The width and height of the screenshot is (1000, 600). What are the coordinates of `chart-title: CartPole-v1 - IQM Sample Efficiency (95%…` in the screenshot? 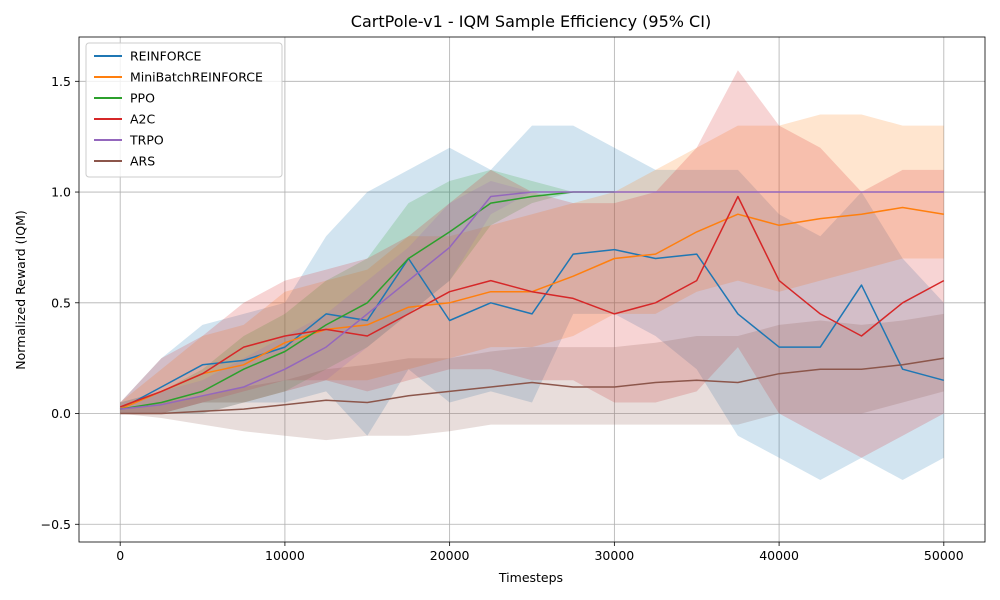 It's located at (531, 21).